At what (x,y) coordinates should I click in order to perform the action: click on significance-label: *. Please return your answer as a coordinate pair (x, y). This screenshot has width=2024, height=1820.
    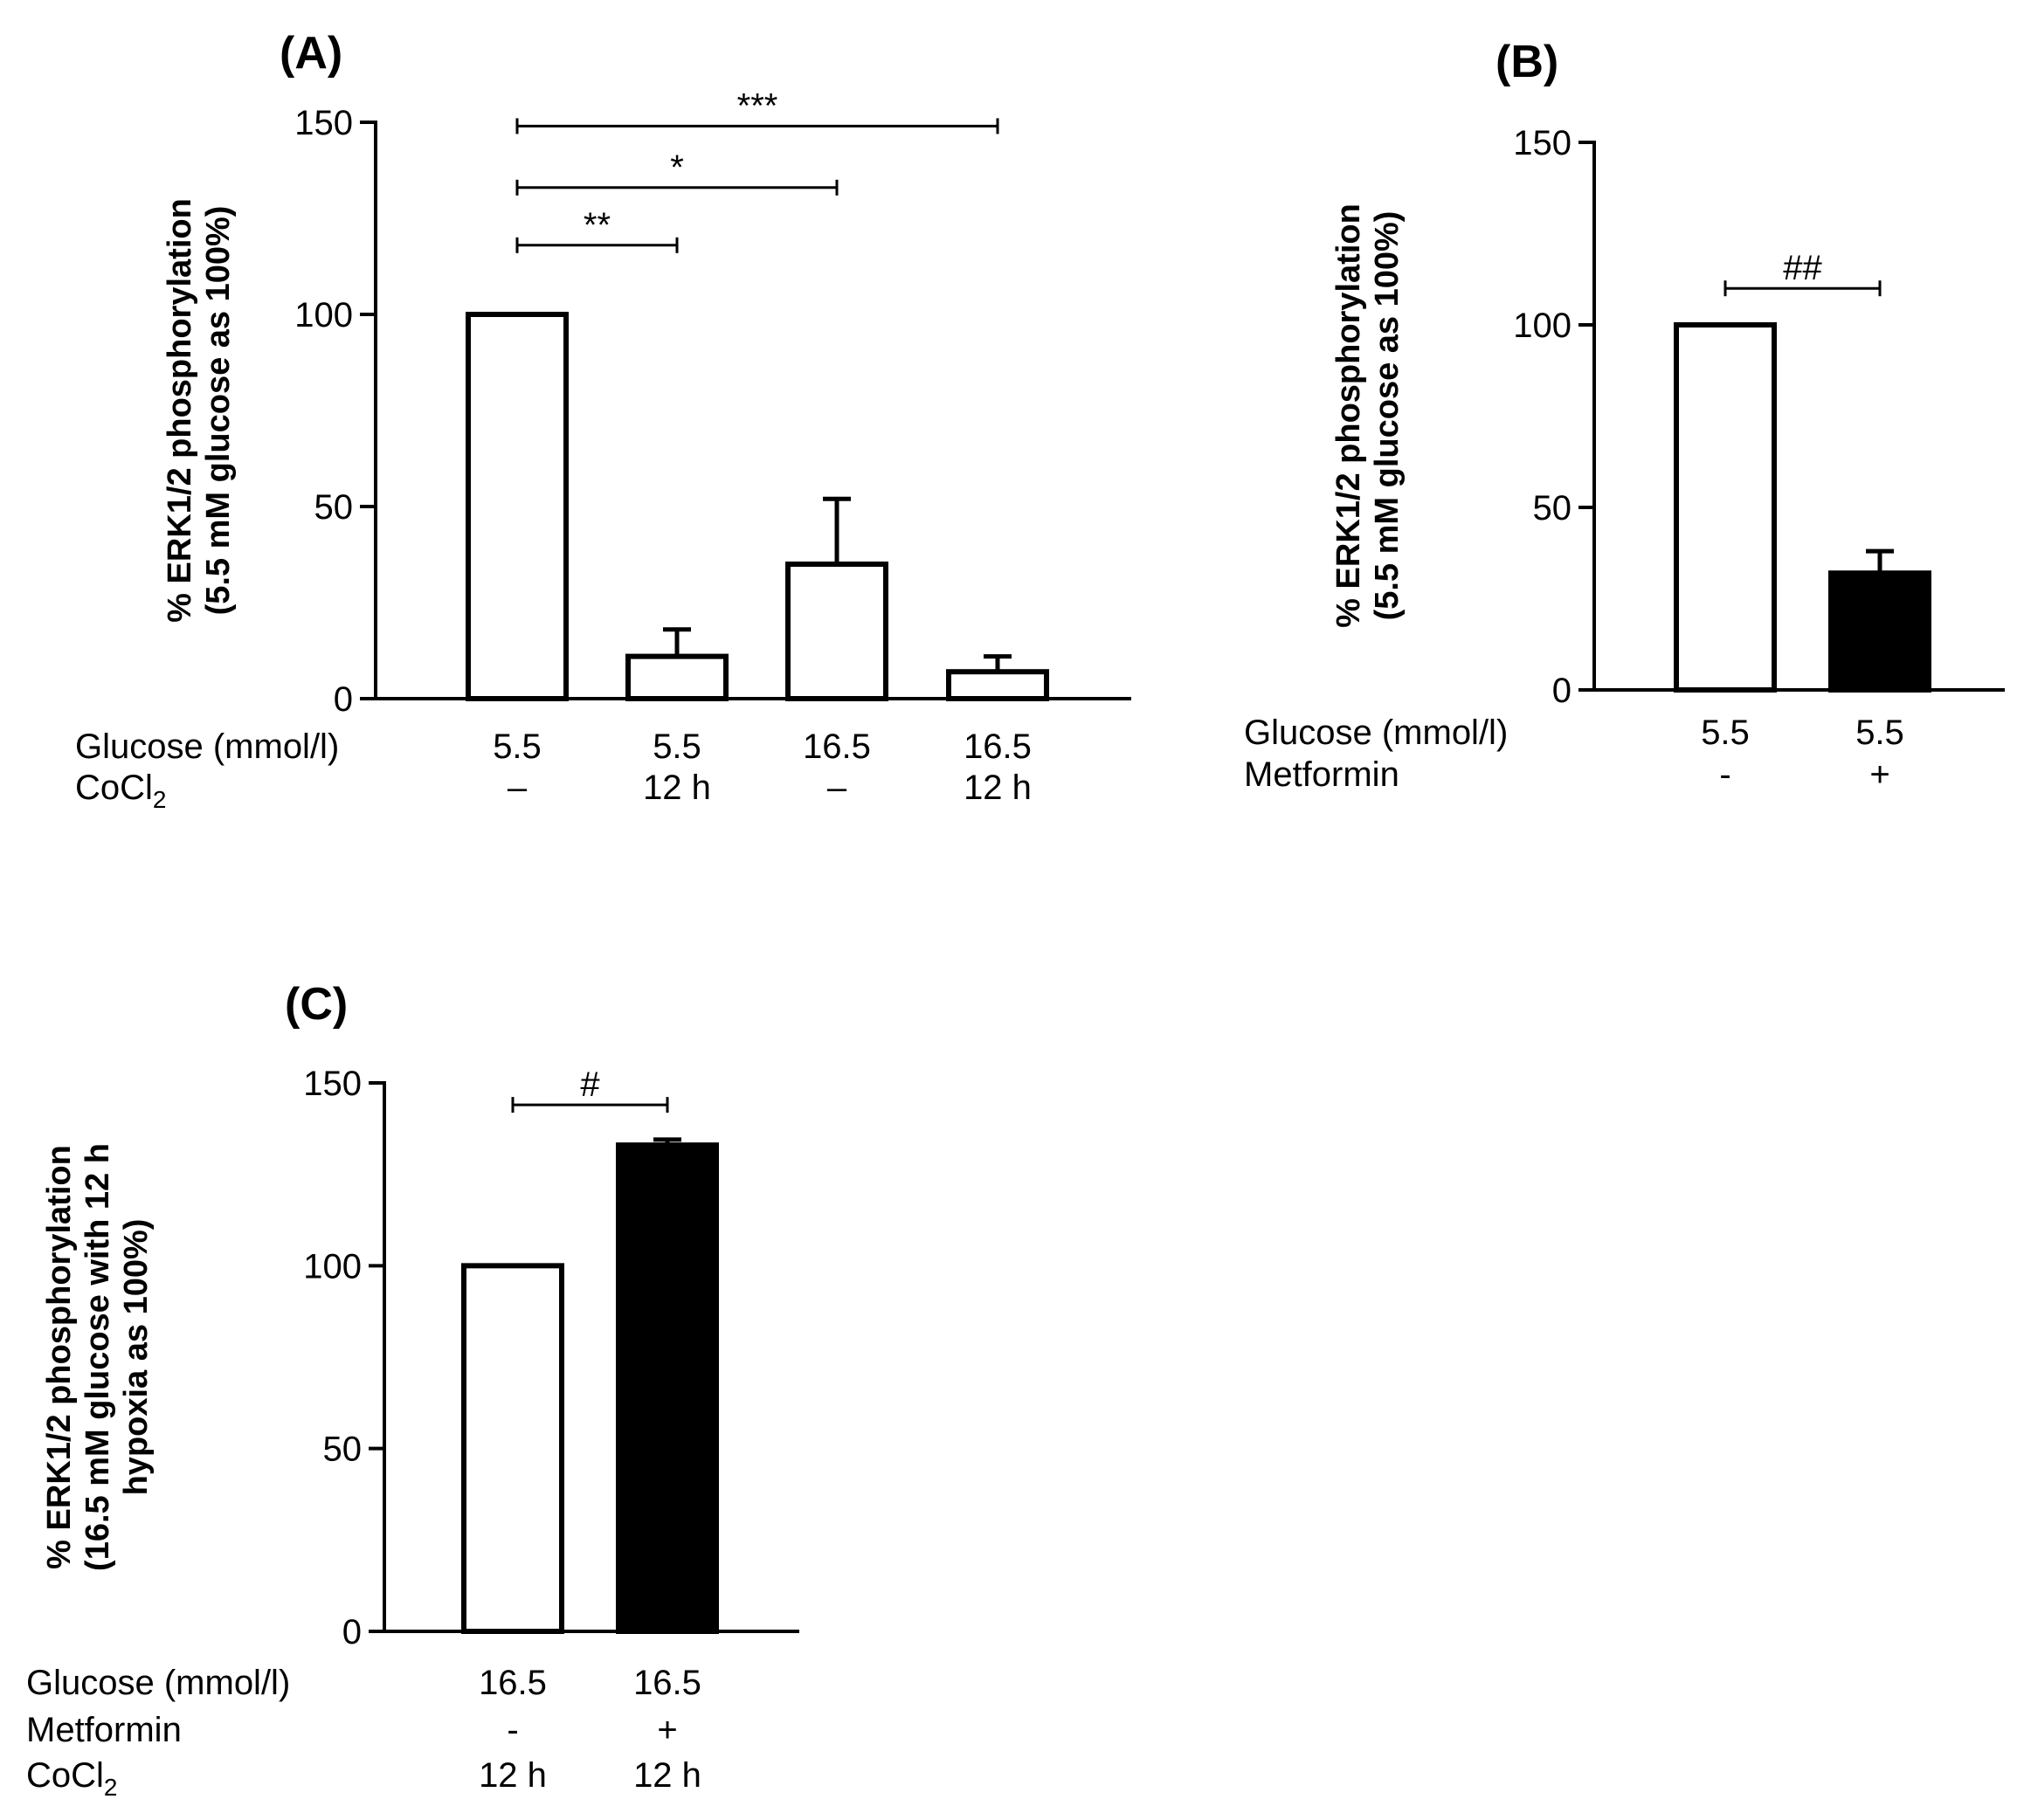
    Looking at the image, I should click on (677, 167).